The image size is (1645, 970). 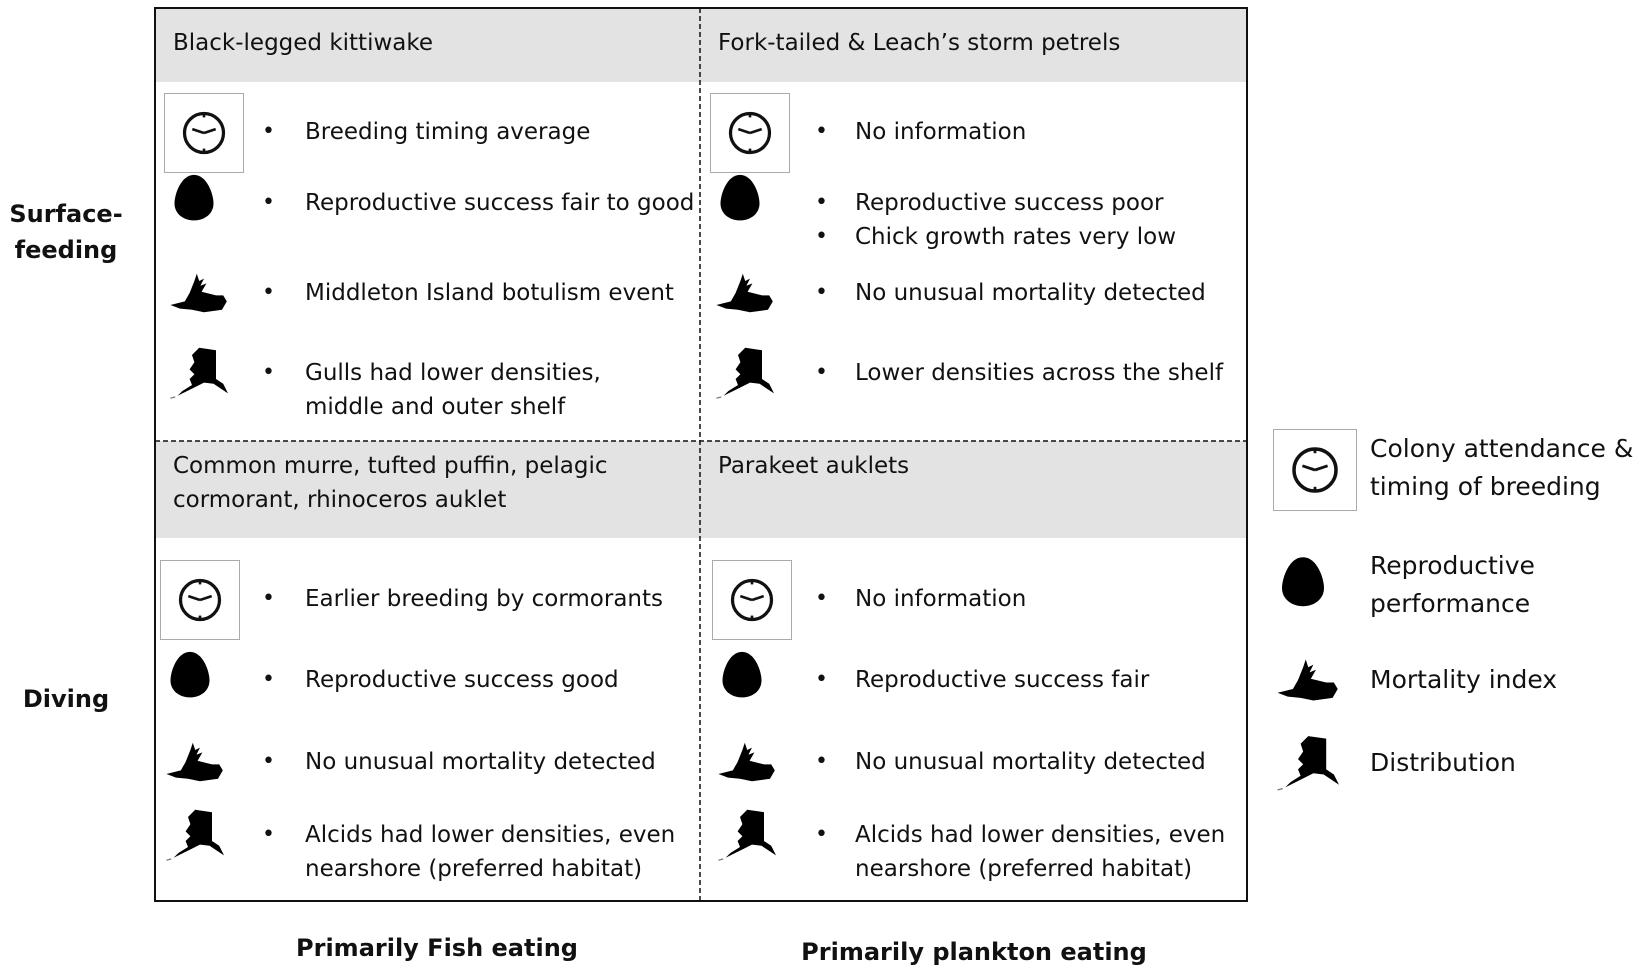 I want to click on item-text: Reproductive success poor, so click(x=1009, y=203).